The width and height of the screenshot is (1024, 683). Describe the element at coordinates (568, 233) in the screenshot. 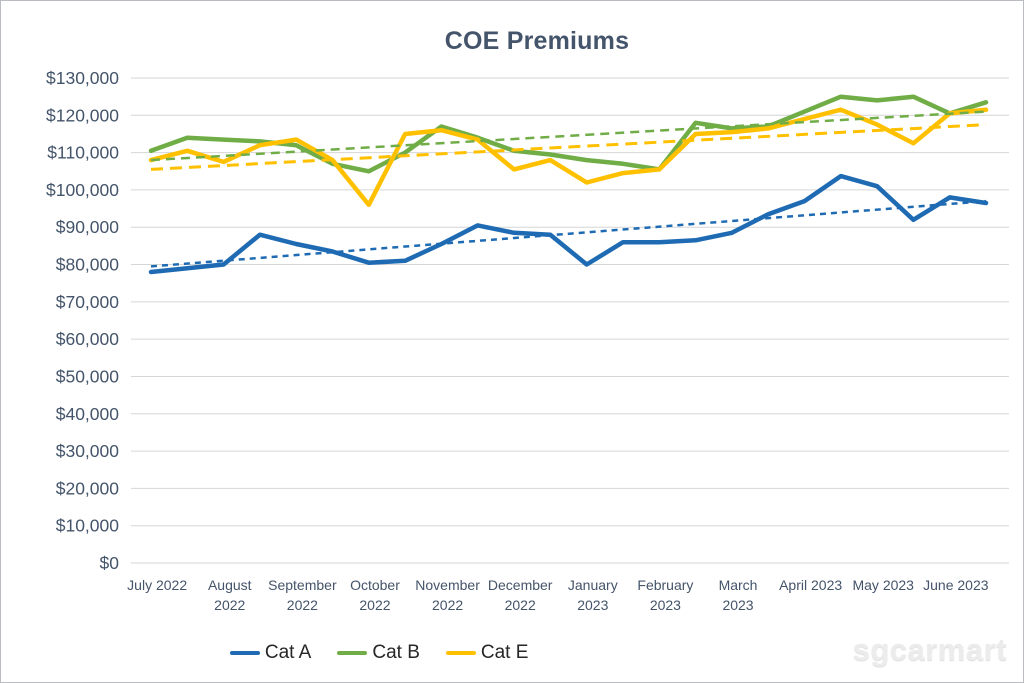

I see `trendline-cat-a` at that location.